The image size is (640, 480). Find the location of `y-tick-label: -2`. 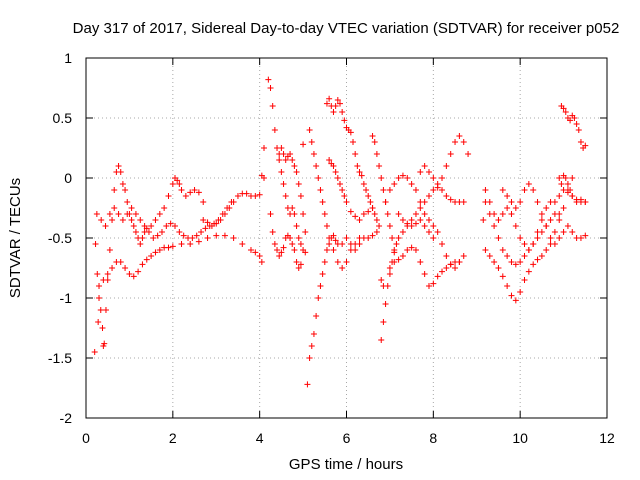

y-tick-label: -2 is located at coordinates (66, 418).